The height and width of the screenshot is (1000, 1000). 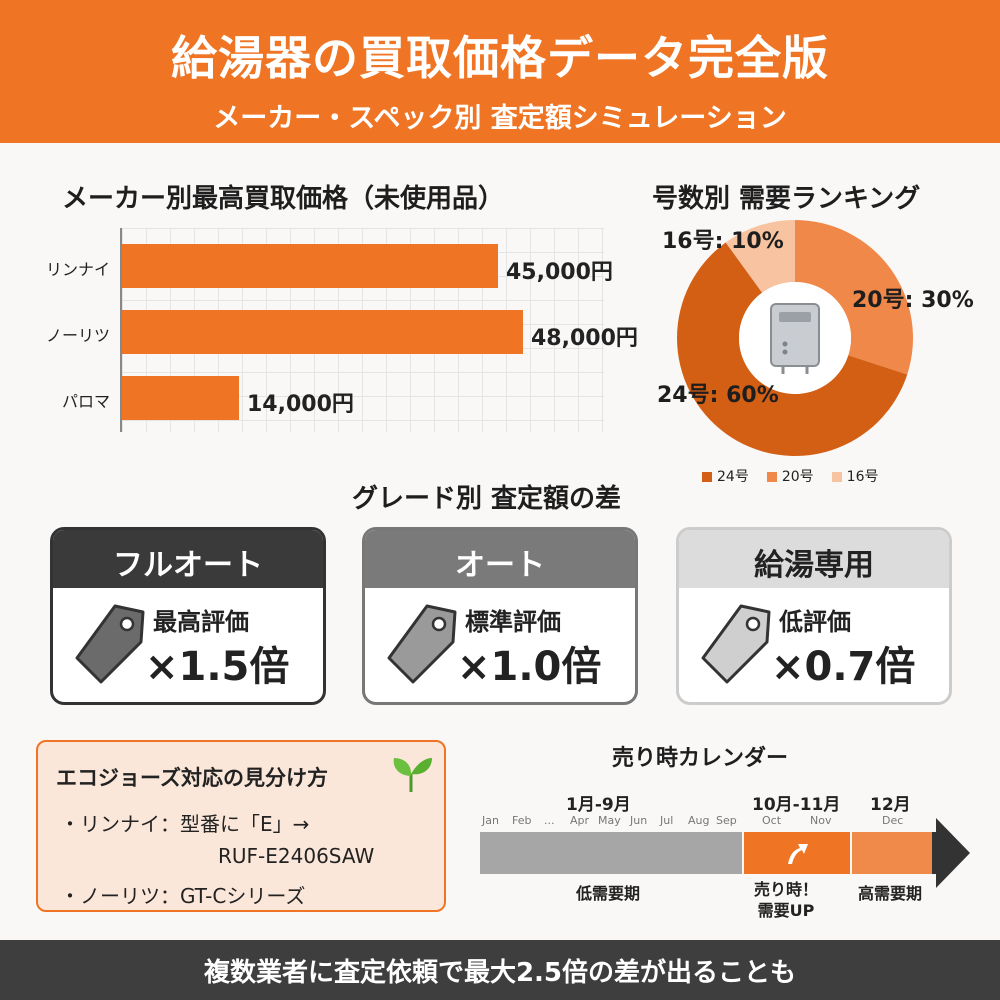 I want to click on calendar-month: Dec, so click(x=893, y=820).